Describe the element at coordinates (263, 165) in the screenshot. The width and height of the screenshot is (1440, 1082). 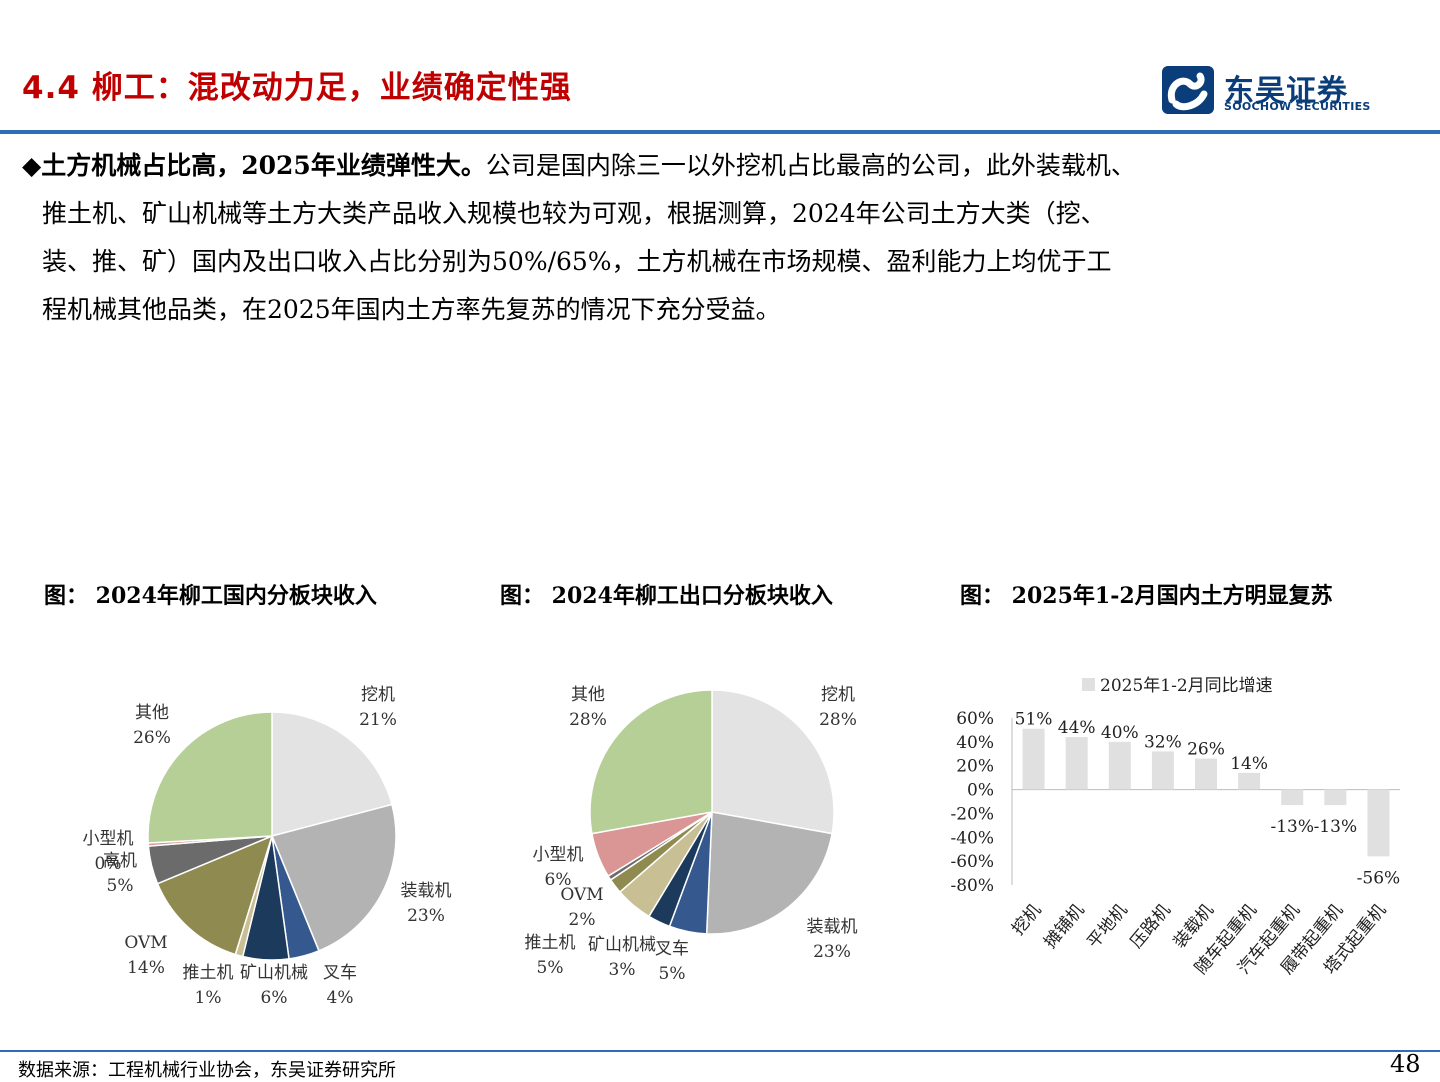
I see `paragraph-lead: 土方机械占比高，2025年业绩弹性大。` at that location.